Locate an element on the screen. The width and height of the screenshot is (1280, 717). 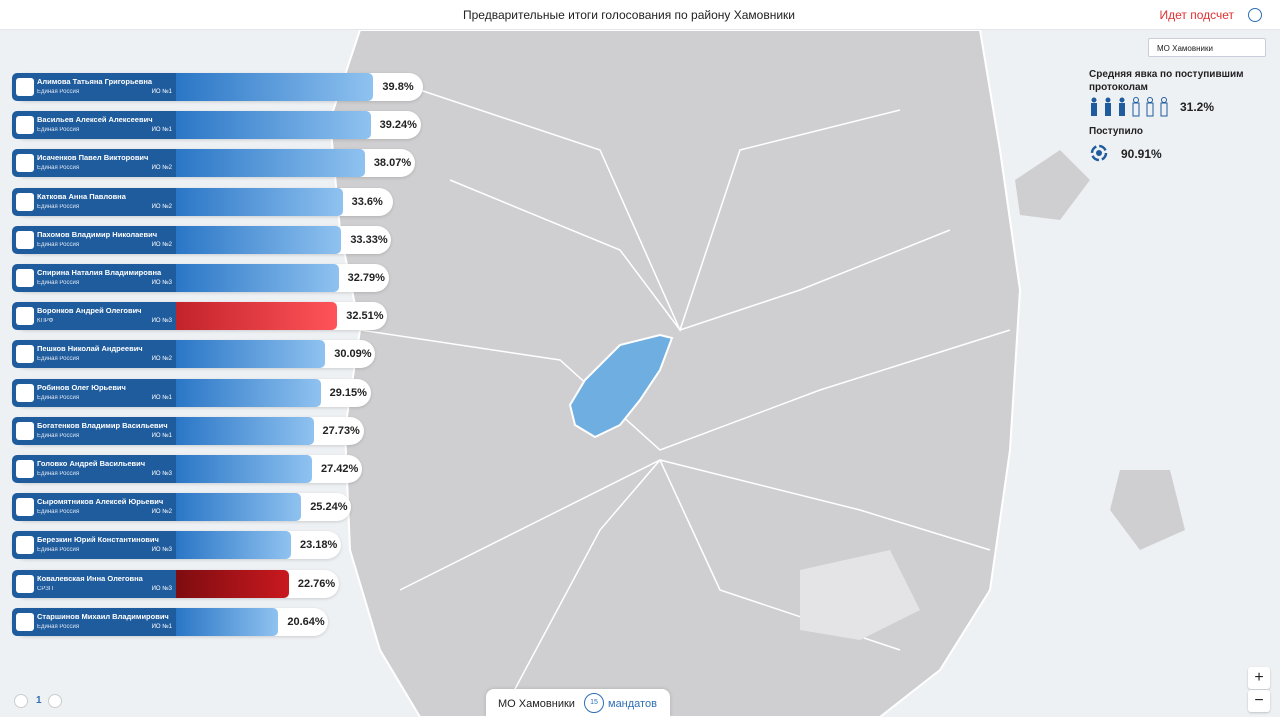
page-number: 1 is located at coordinates (39, 700).